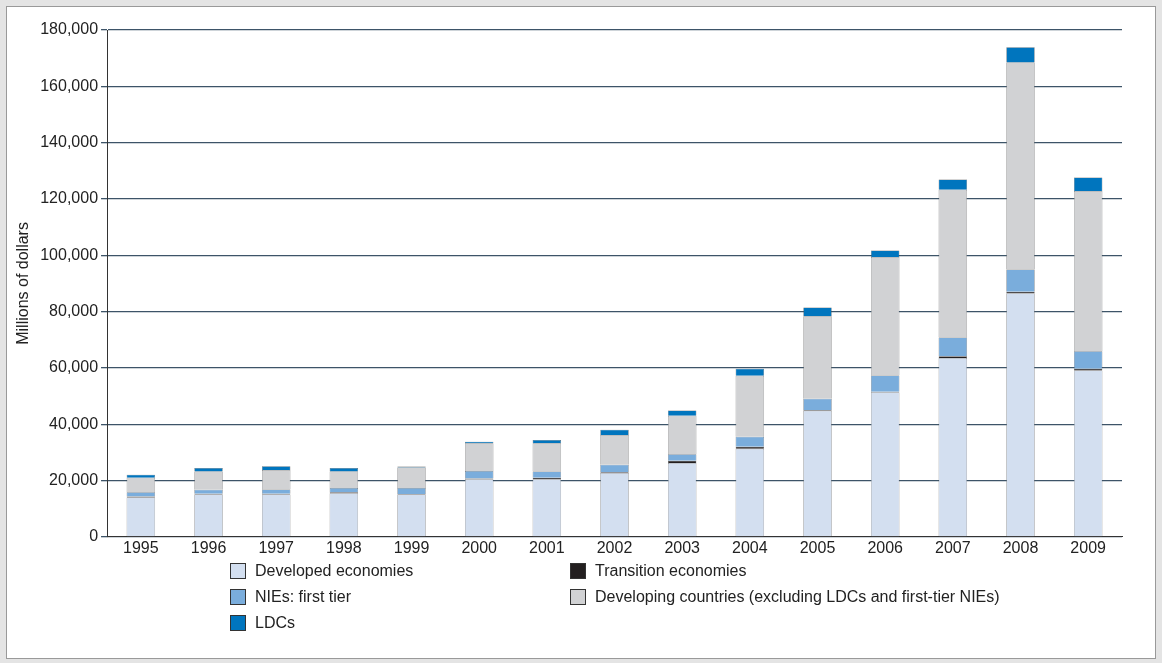 The image size is (1162, 663). I want to click on x-tick-label: 2008, so click(1020, 547).